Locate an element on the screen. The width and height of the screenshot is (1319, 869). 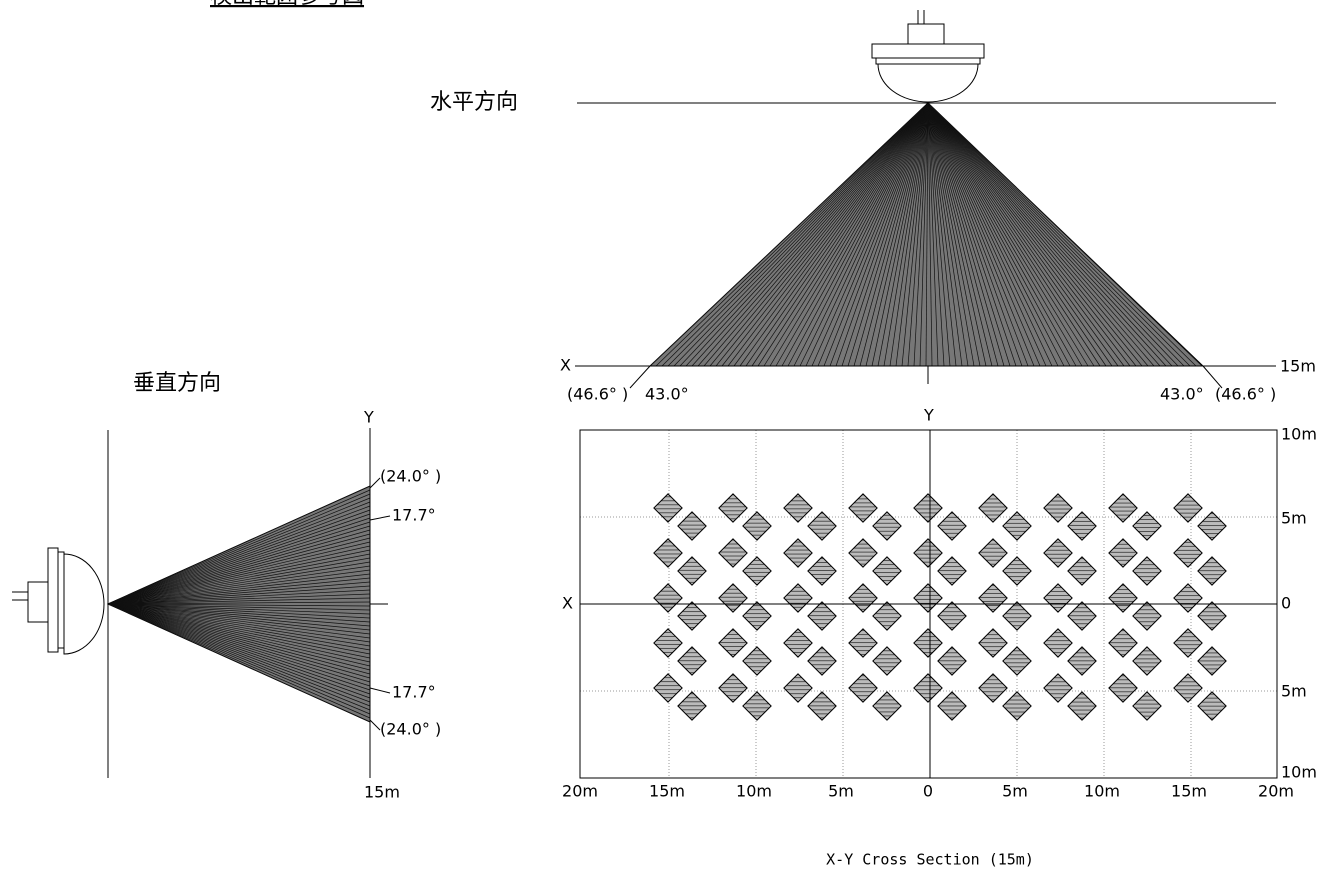
angle-label: (24.0° ) is located at coordinates (410, 476).